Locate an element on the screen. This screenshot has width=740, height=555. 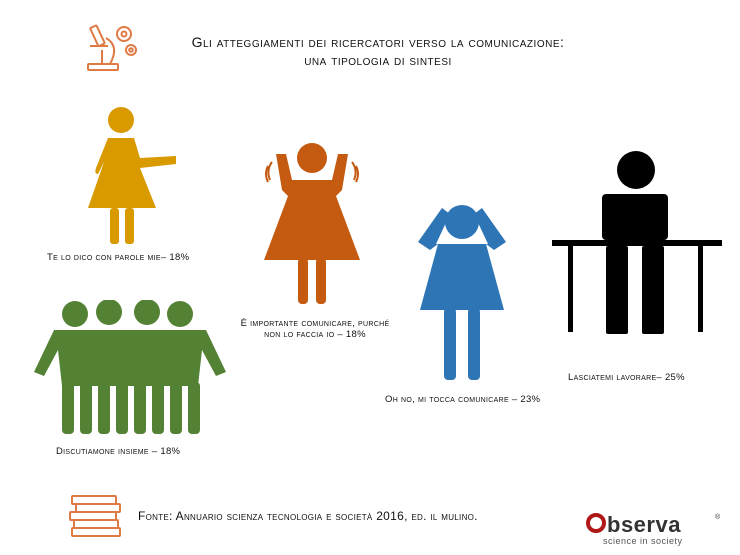
woman-covering-head-figure is located at coordinates (462, 292).